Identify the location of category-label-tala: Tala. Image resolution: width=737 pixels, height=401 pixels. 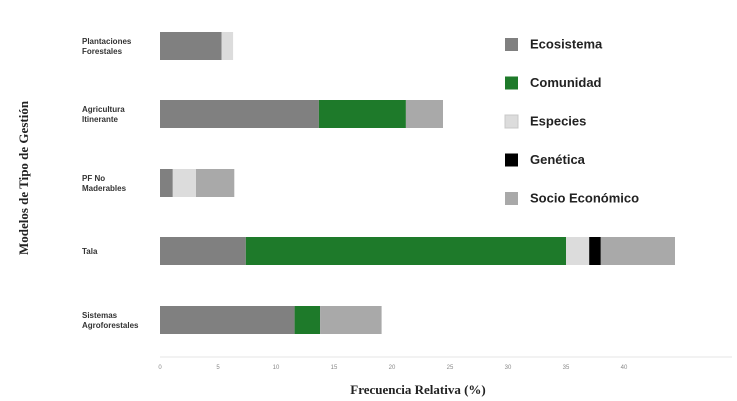
(90, 251).